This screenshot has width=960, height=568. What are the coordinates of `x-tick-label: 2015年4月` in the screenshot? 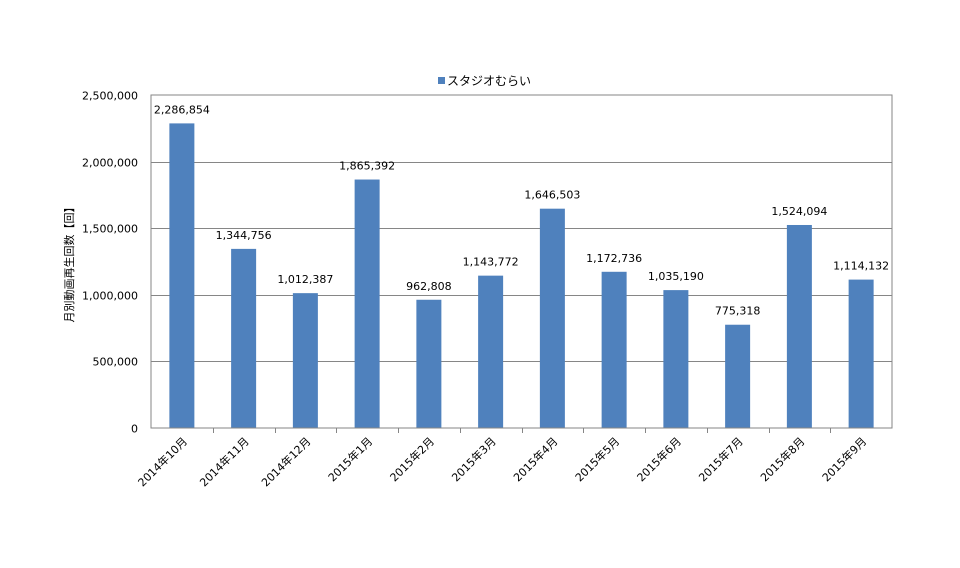 It's located at (535, 459).